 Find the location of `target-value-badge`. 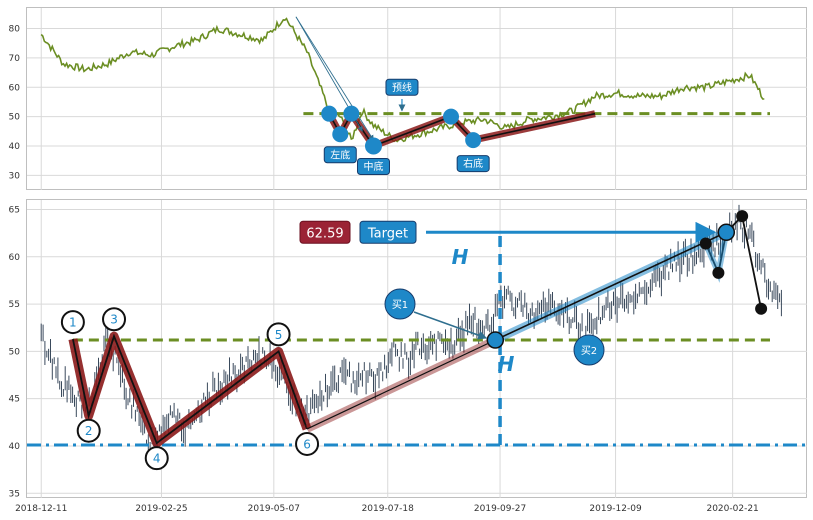

target-value-badge is located at coordinates (325, 232).